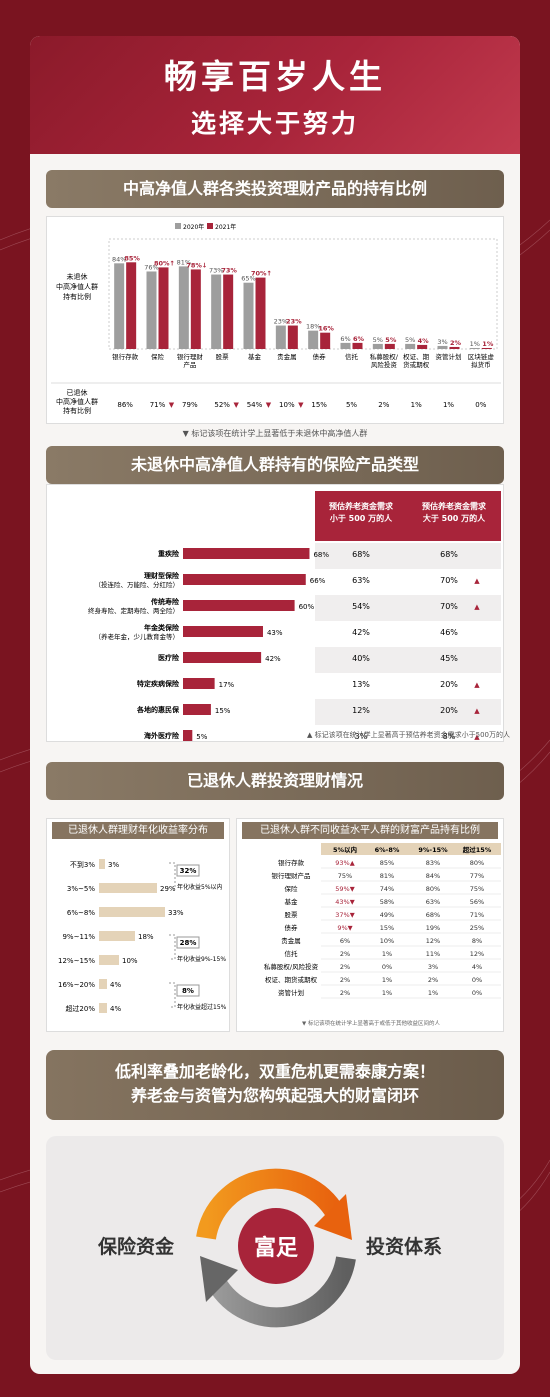 This screenshot has height=1397, width=550. I want to click on return-bar-label: 18%, so click(146, 937).